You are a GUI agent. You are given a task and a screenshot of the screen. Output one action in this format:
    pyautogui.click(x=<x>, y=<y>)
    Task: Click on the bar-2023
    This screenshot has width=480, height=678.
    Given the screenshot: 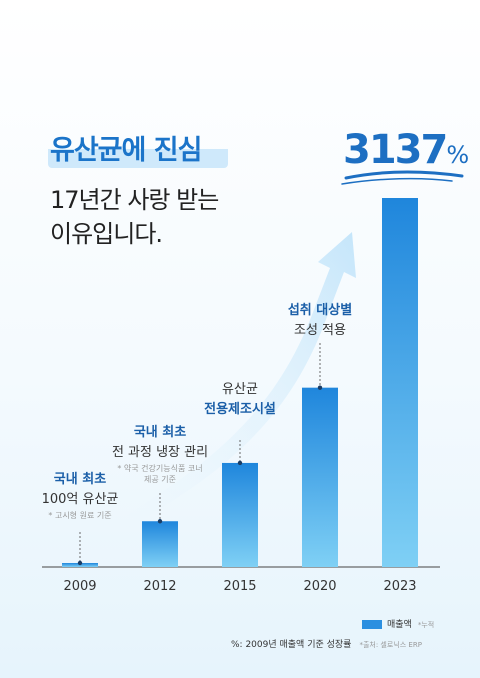 What is the action you would take?
    pyautogui.click(x=400, y=382)
    